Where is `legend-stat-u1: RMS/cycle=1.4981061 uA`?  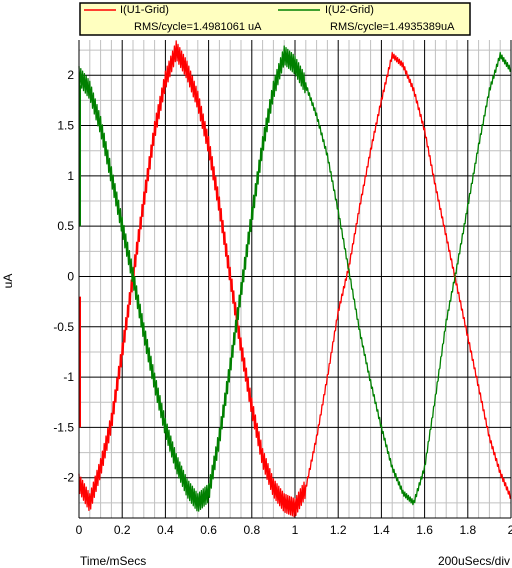
legend-stat-u1: RMS/cycle=1.4981061 uA is located at coordinates (198, 27).